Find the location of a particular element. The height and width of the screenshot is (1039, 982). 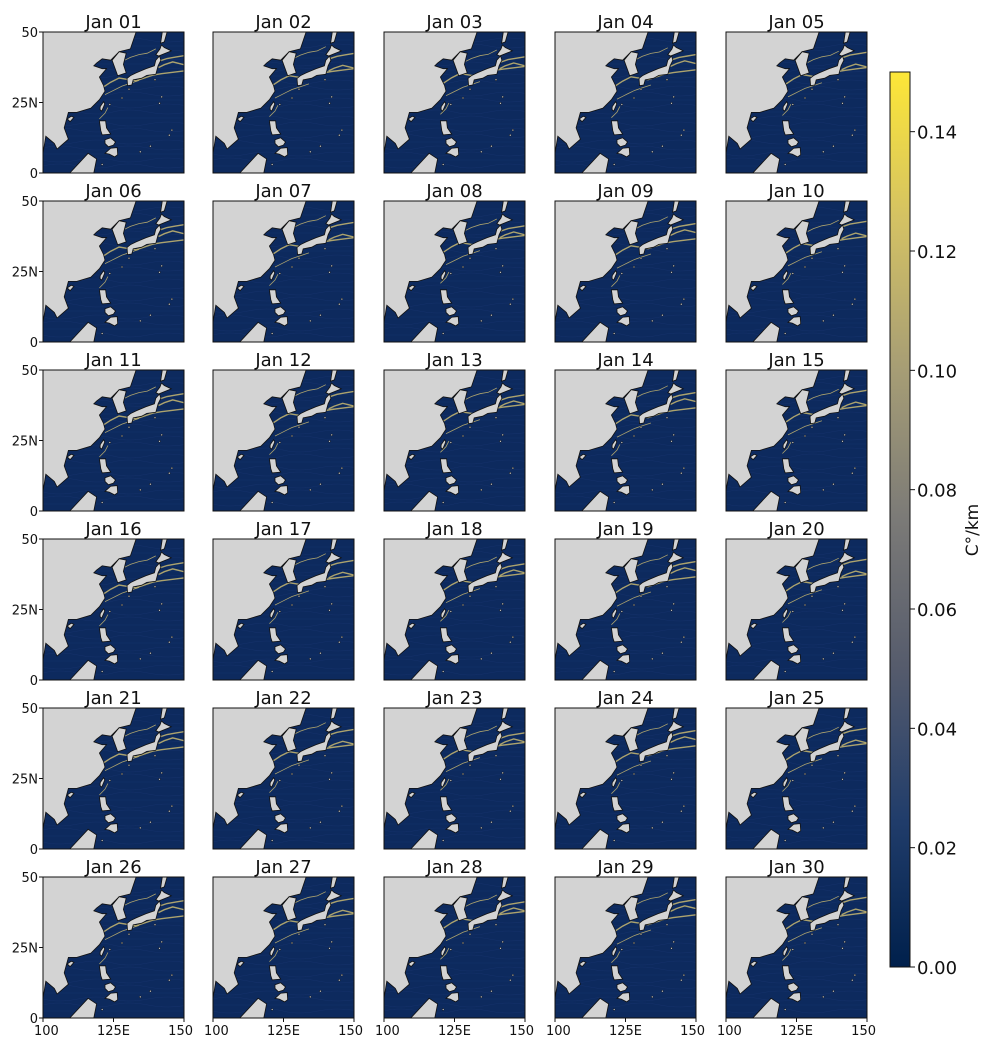

y-tick-label: 25N is located at coordinates (25, 611).